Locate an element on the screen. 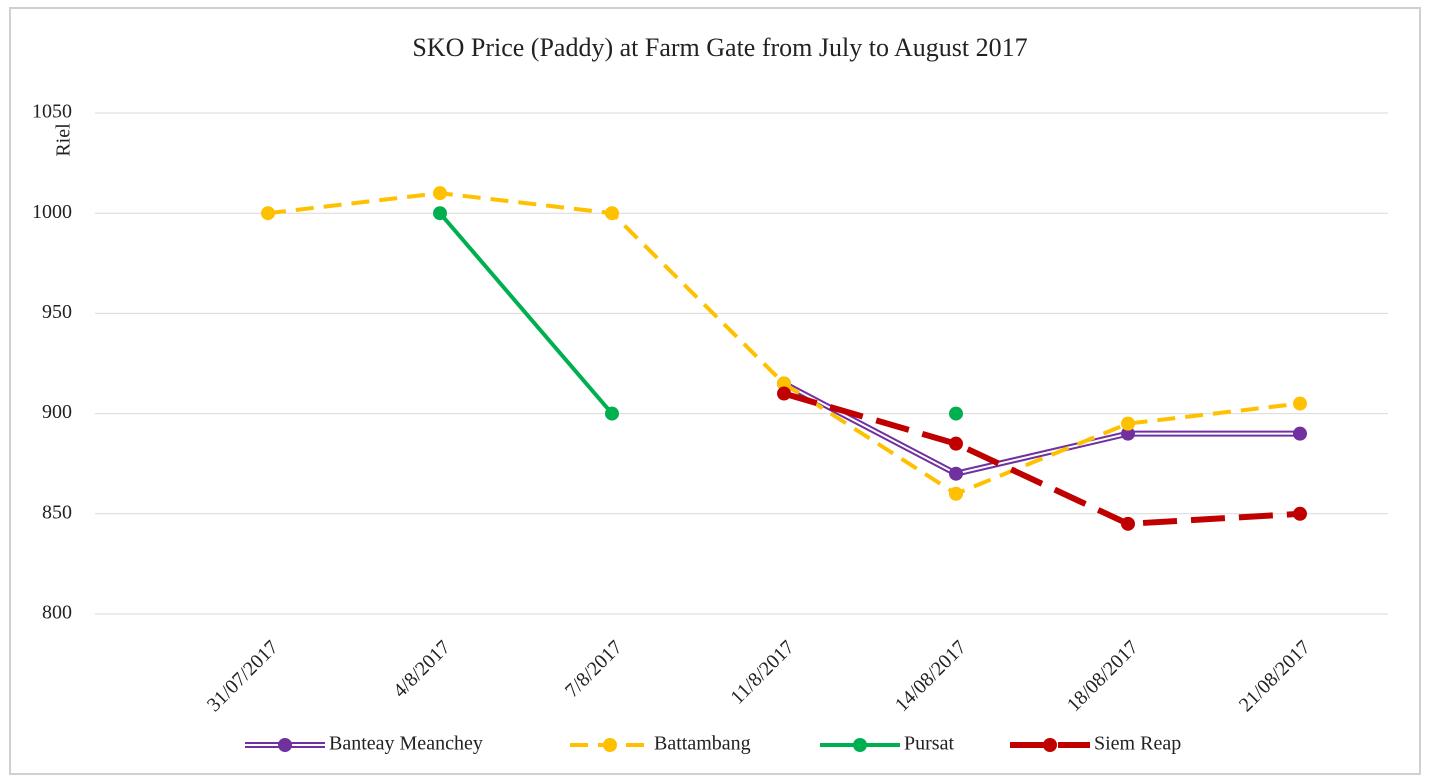 This screenshot has height=779, width=1430. y-tick-label: 1000 is located at coordinates (52, 212).